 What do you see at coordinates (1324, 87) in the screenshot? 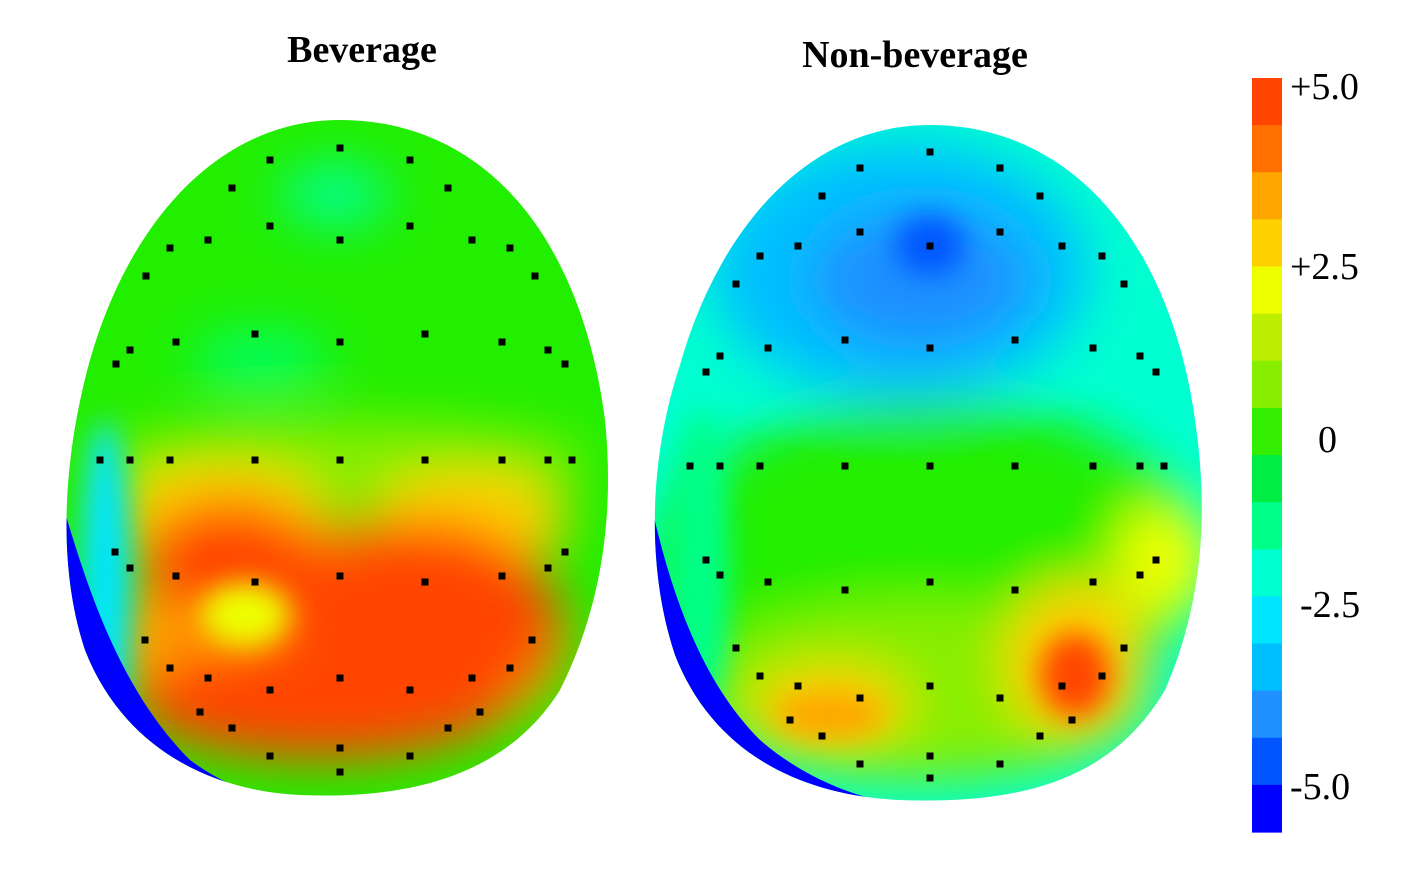
I see `colorbar-tick-label: +5.0` at bounding box center [1324, 87].